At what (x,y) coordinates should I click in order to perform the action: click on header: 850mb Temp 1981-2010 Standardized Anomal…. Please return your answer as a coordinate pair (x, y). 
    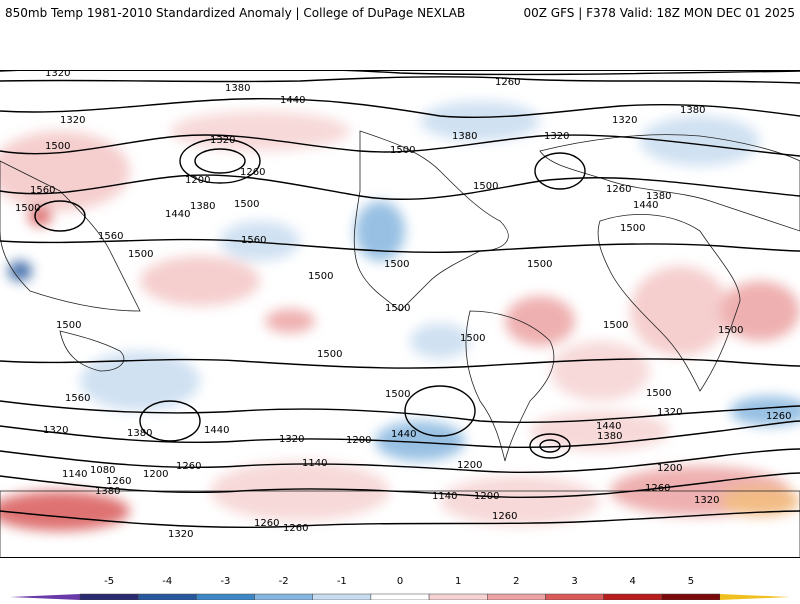
    Looking at the image, I should click on (400, 15).